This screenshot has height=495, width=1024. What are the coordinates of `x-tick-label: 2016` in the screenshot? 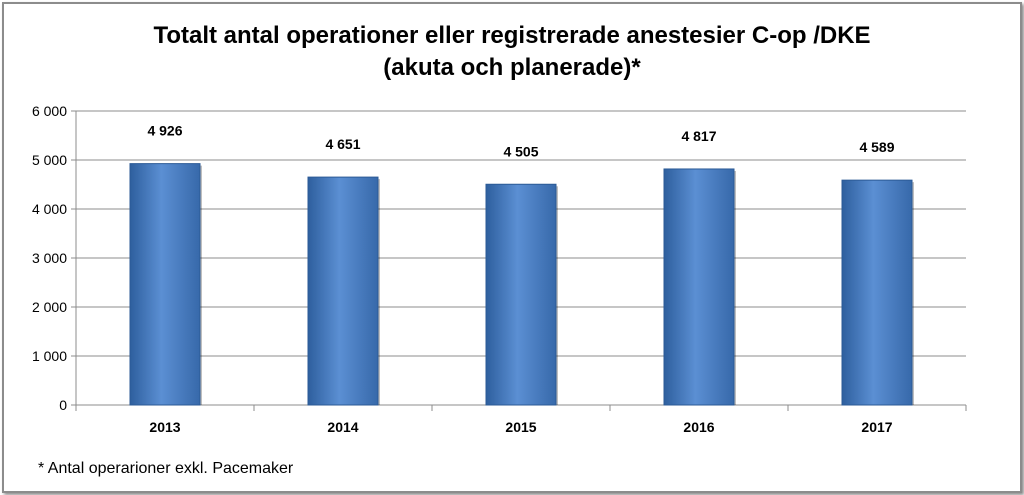 It's located at (698, 427).